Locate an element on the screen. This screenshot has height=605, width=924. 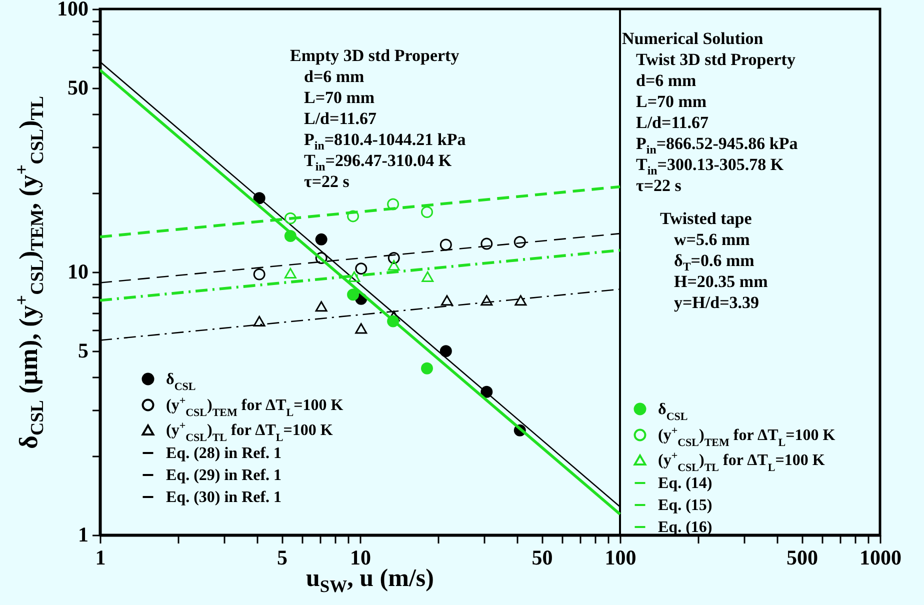
x-tick-label: 1 is located at coordinates (100, 558).